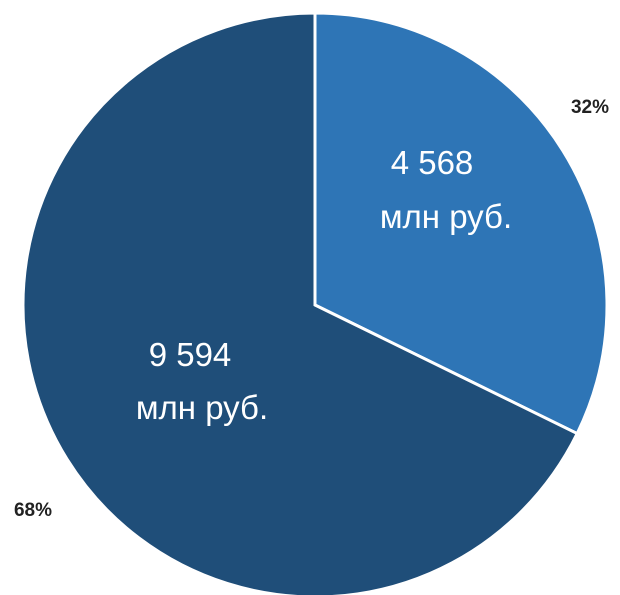  Describe the element at coordinates (590, 107) in the screenshot. I see `slice-1-percent-label: 32%` at that location.